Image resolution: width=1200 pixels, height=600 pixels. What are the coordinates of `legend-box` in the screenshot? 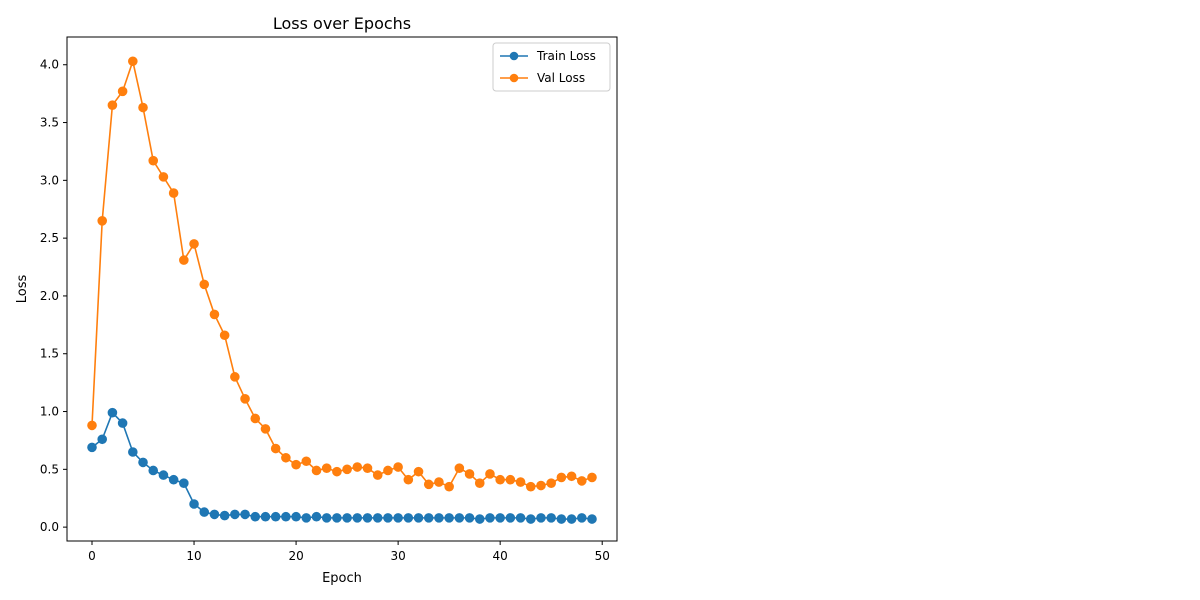 It's located at (551, 67).